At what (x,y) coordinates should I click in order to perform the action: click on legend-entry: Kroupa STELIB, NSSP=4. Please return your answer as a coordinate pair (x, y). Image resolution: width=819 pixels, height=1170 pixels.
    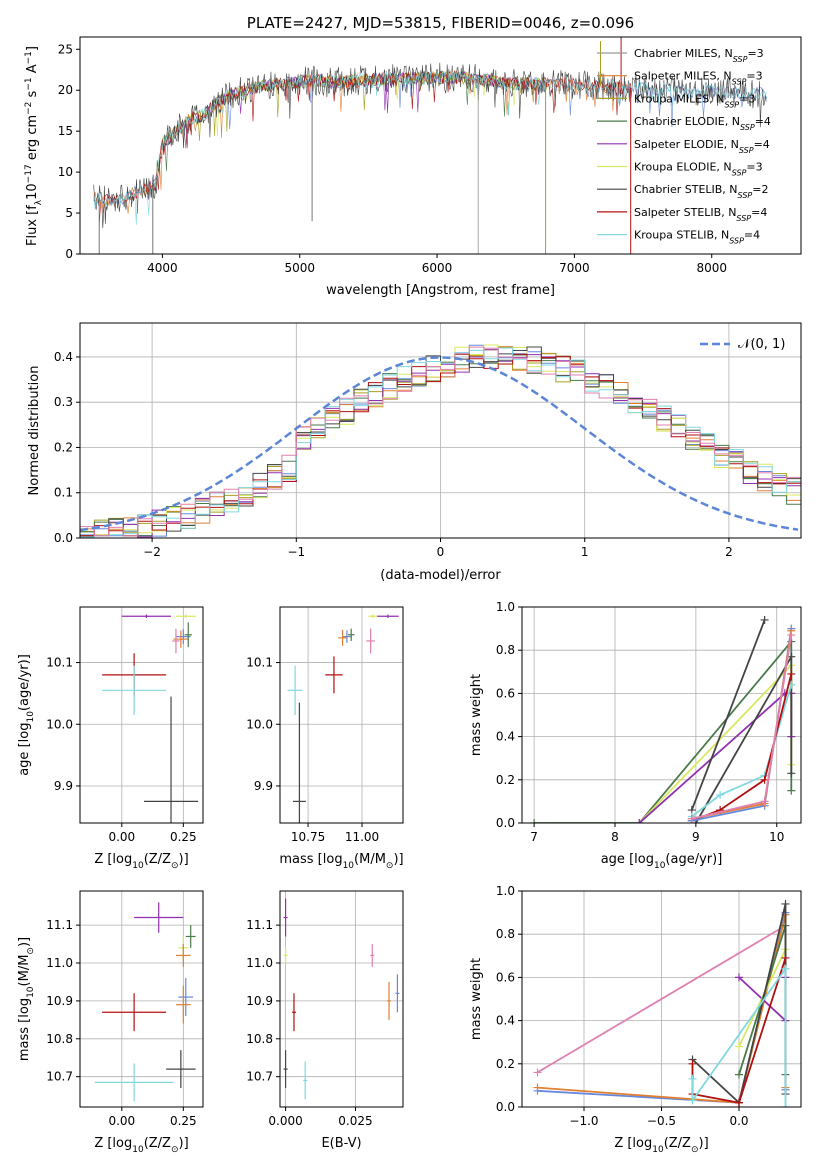
    Looking at the image, I should click on (697, 237).